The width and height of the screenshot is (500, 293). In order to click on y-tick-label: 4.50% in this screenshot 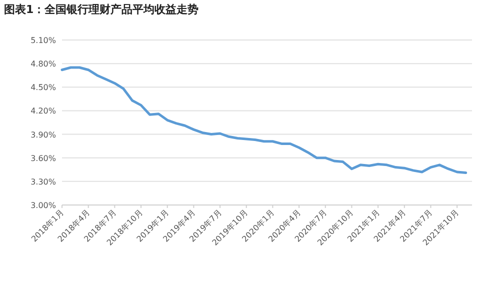, I will do `click(43, 87)`.